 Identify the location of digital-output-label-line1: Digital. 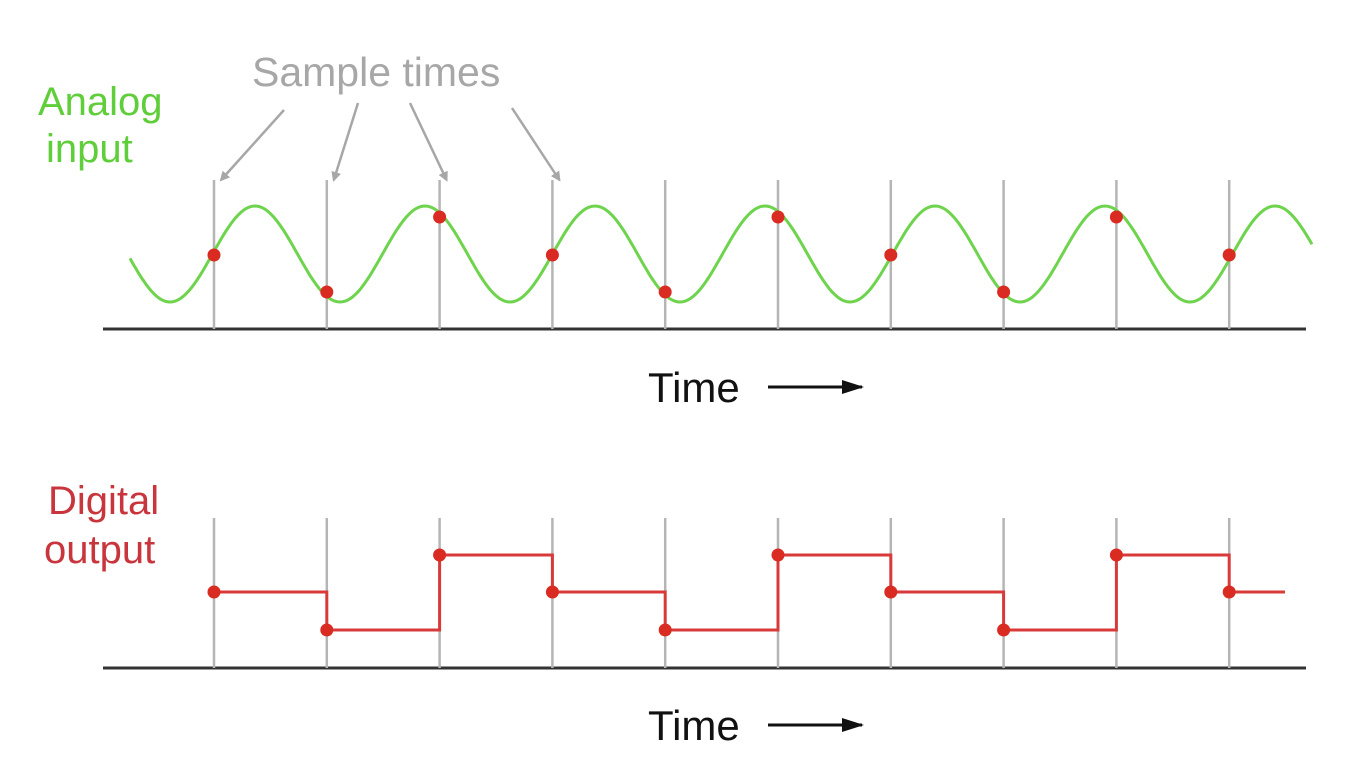
(103, 501).